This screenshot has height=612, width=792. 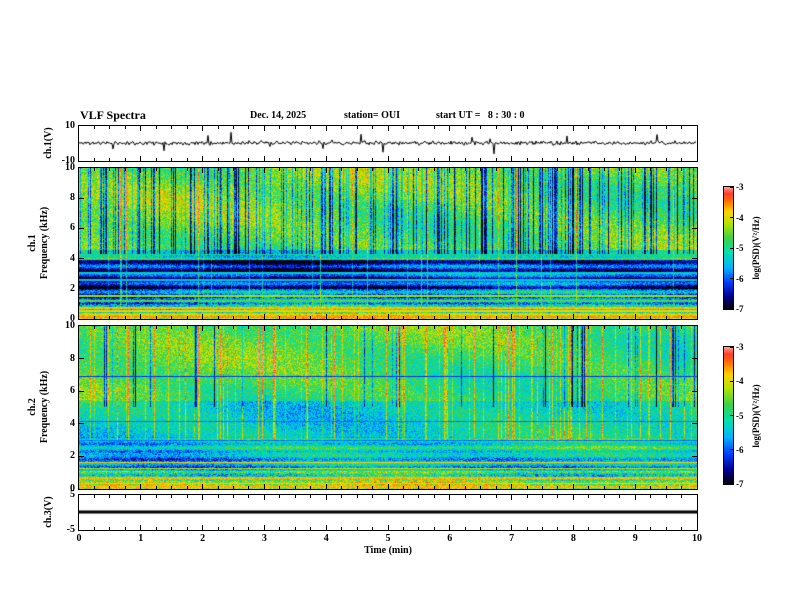 What do you see at coordinates (480, 115) in the screenshot?
I see `header-start-ut: start UT = 8 : 30 : 0` at bounding box center [480, 115].